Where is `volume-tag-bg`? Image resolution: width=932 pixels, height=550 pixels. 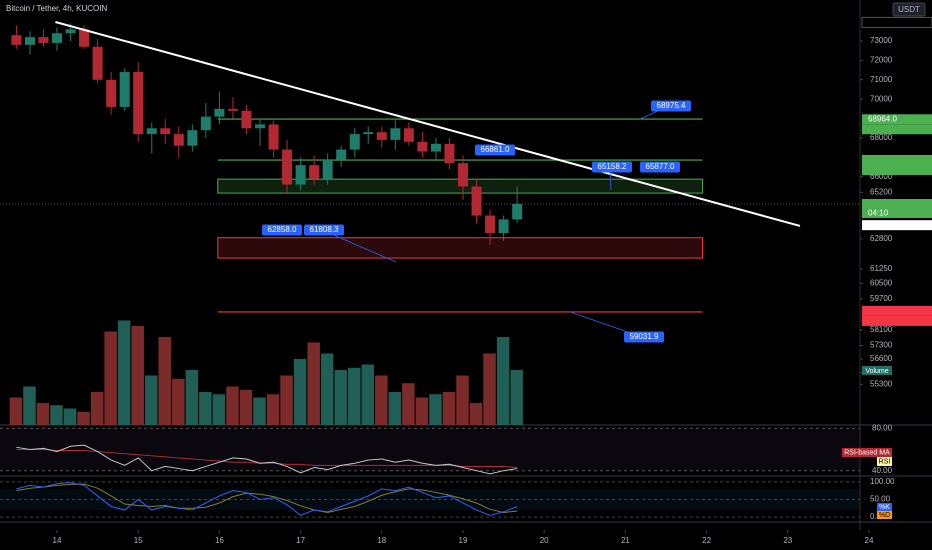
volume-tag-bg is located at coordinates (877, 370).